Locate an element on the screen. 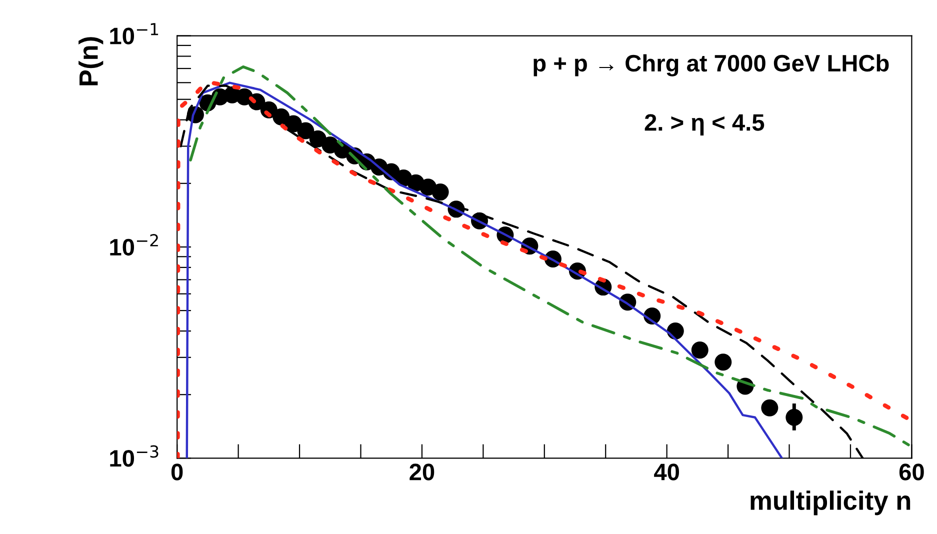 The height and width of the screenshot is (534, 937). annotation: p + p → Chrg at 7000 GeV LHCb is located at coordinates (711, 65).